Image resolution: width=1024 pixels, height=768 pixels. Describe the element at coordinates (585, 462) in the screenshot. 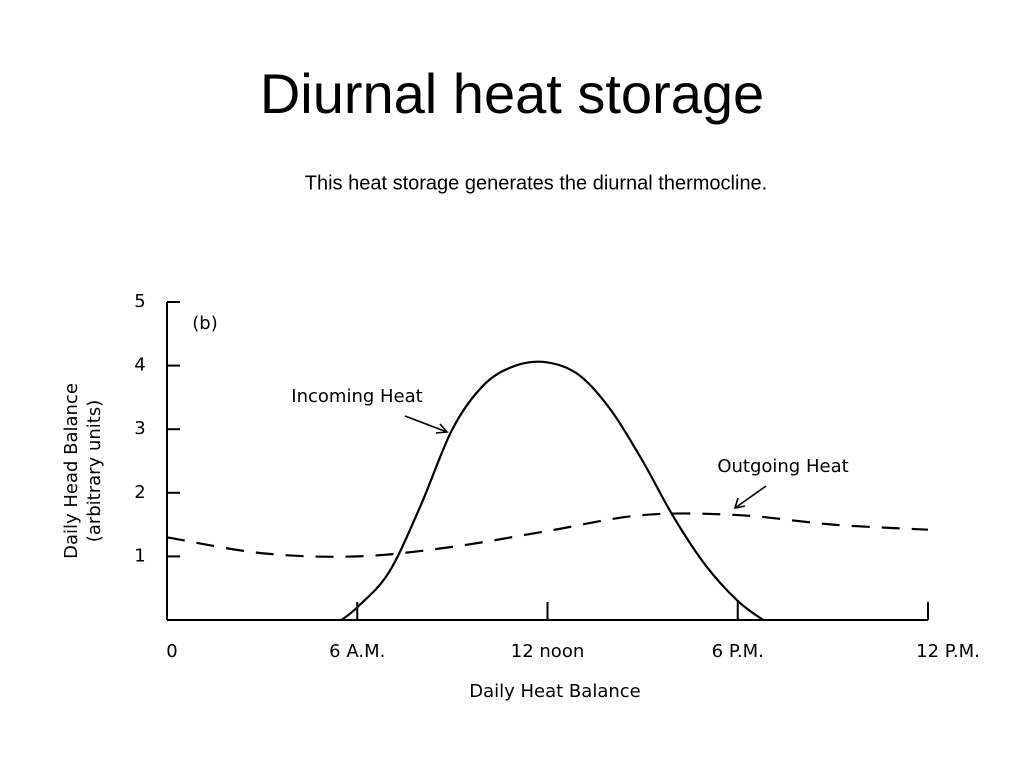

I see `arrows` at that location.